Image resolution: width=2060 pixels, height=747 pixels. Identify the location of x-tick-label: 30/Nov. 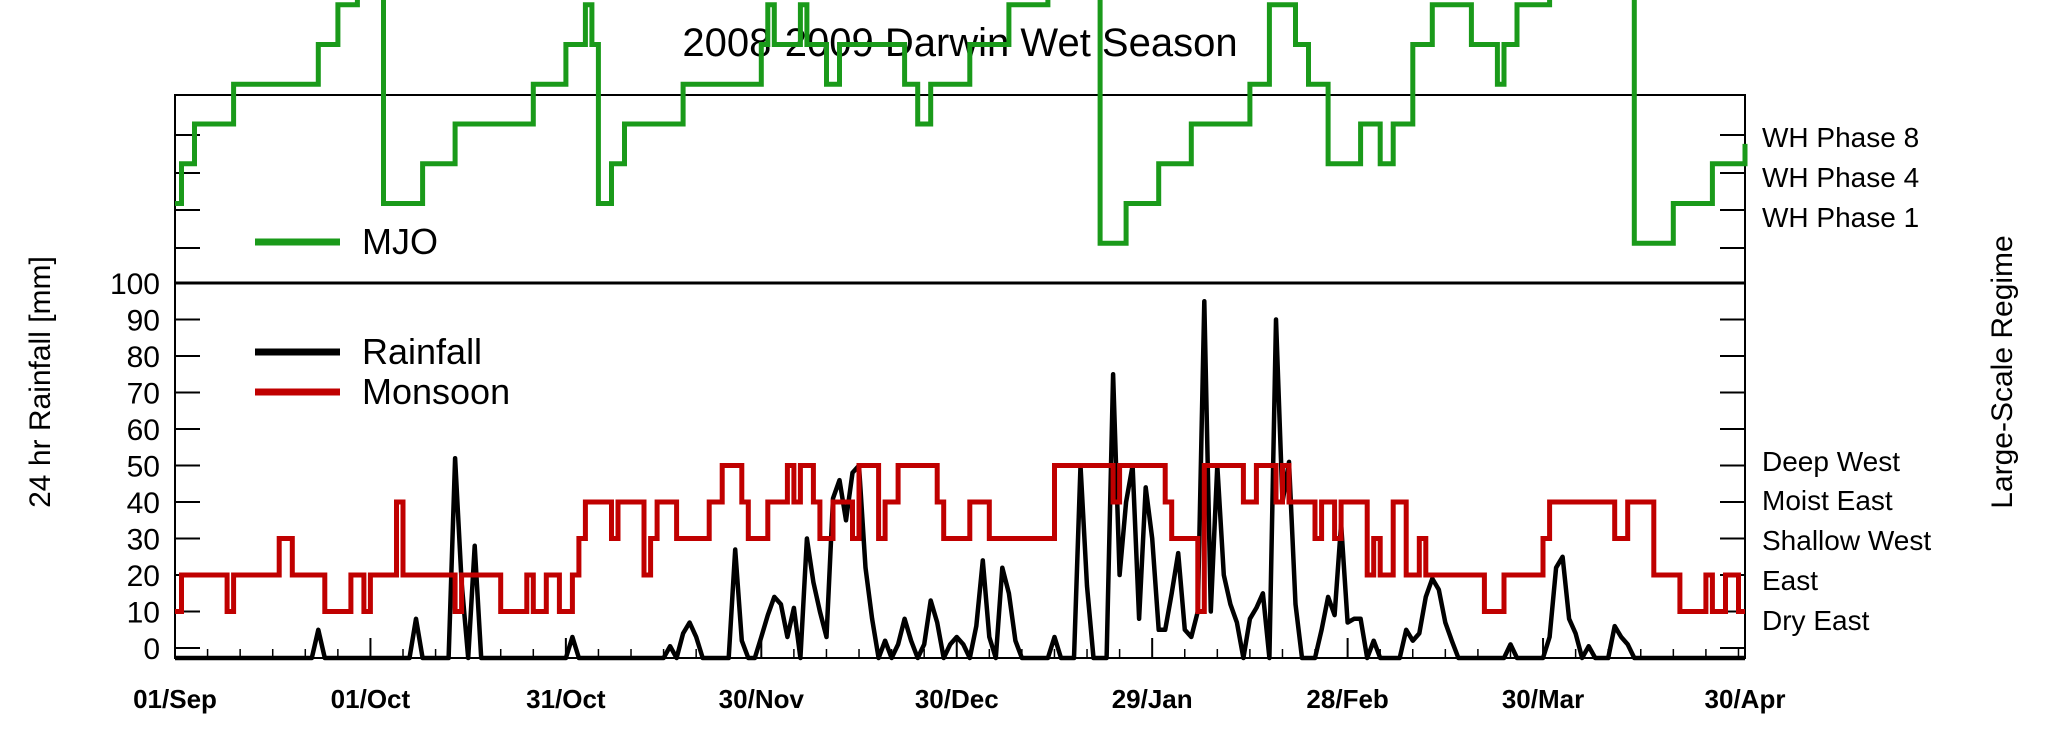
(762, 699).